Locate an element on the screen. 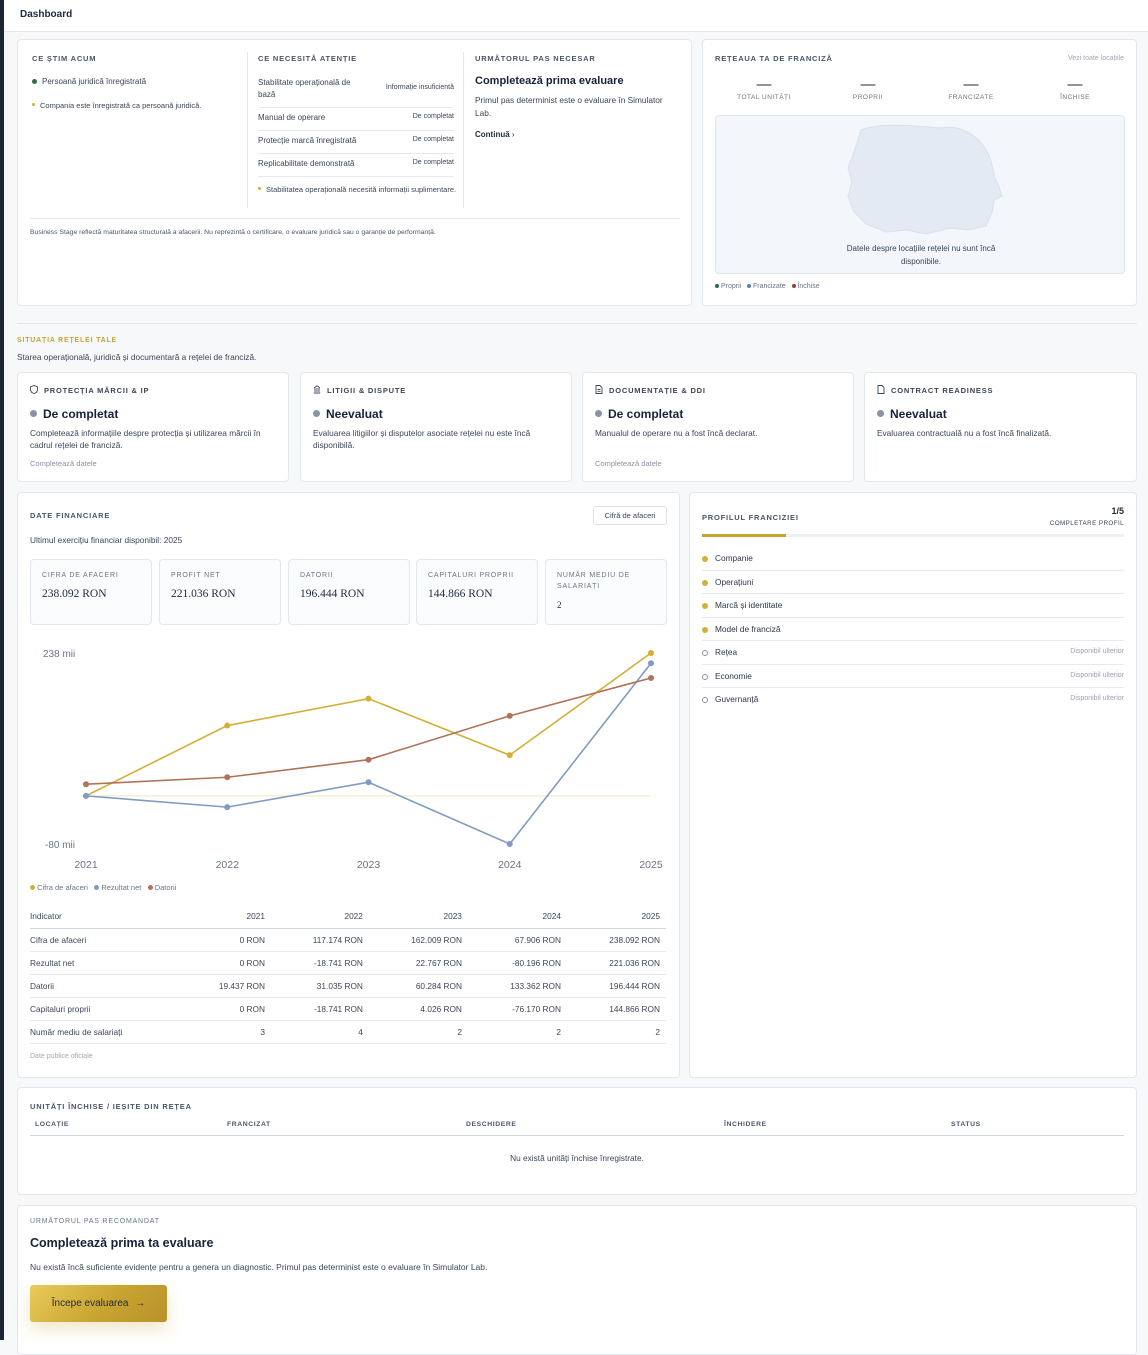  sidebar-edge is located at coordinates (2, 670).